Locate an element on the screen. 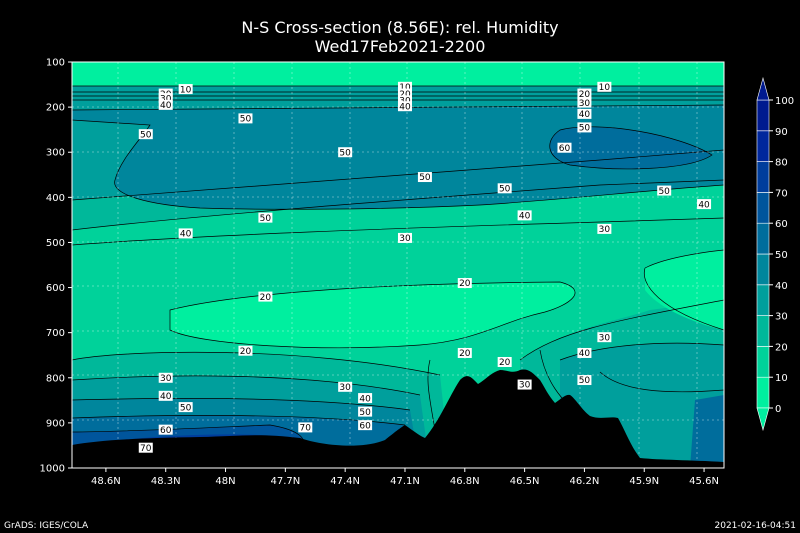 This screenshot has height=533, width=800. y-tick-label: 300 is located at coordinates (55, 153).